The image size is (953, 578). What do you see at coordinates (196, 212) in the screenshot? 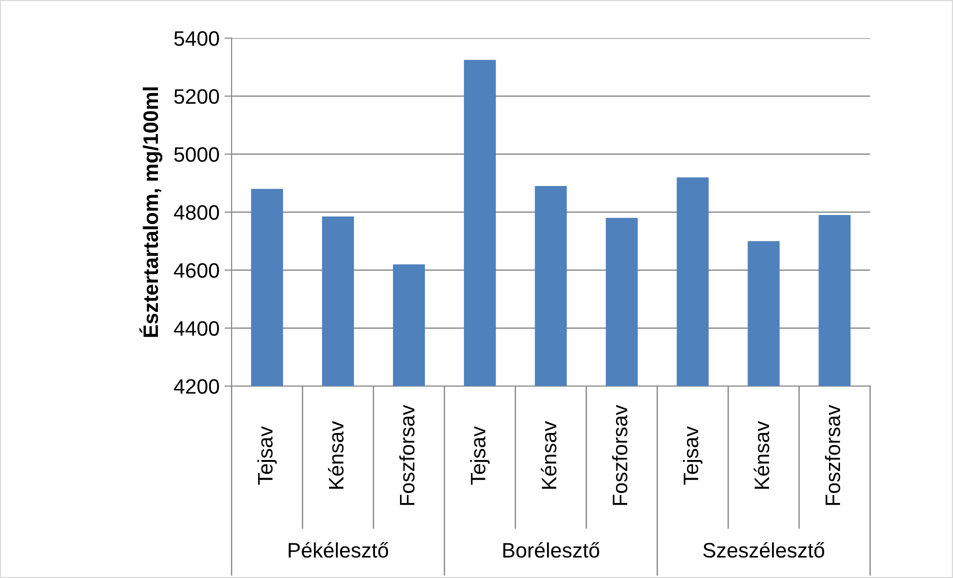
I see `y-tick-label: 4800` at bounding box center [196, 212].